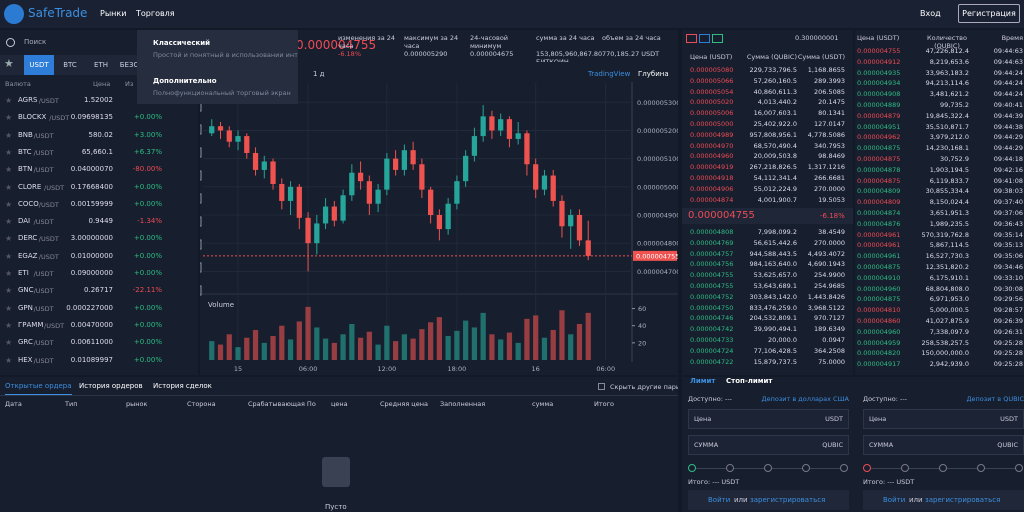 The image size is (1024, 512). Describe the element at coordinates (653, 74) in the screenshot. I see `depth-tab: Глубина` at that location.